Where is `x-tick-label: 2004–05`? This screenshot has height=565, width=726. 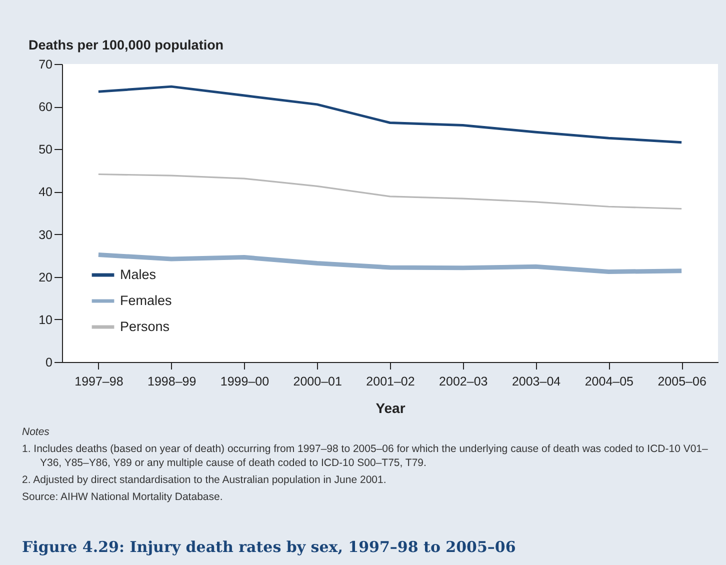
x-tick-label: 2004–05 is located at coordinates (609, 381).